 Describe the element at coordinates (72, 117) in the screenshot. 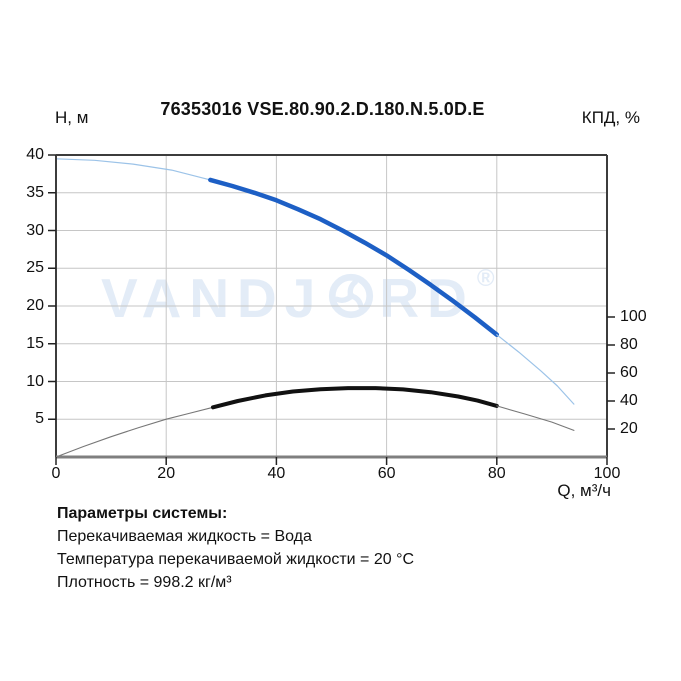

I see `left-axis-title: Н, м` at that location.